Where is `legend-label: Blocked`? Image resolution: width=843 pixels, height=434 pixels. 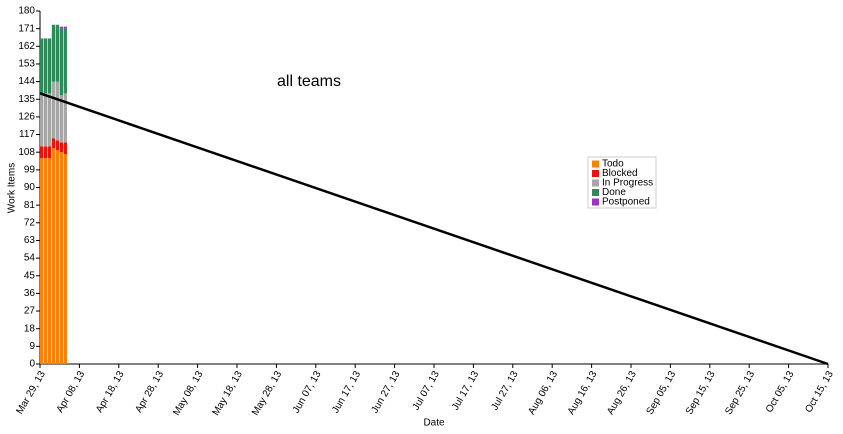
legend-label: Blocked is located at coordinates (620, 173).